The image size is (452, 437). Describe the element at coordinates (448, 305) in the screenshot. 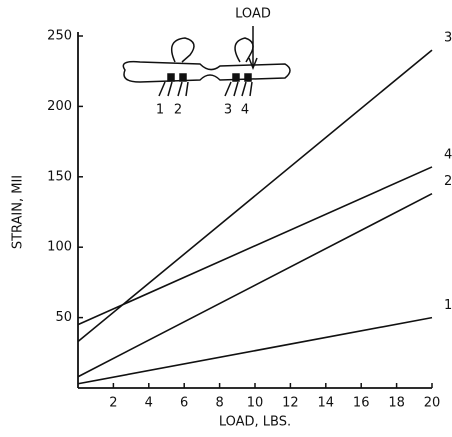

I see `line-label: 1` at that location.